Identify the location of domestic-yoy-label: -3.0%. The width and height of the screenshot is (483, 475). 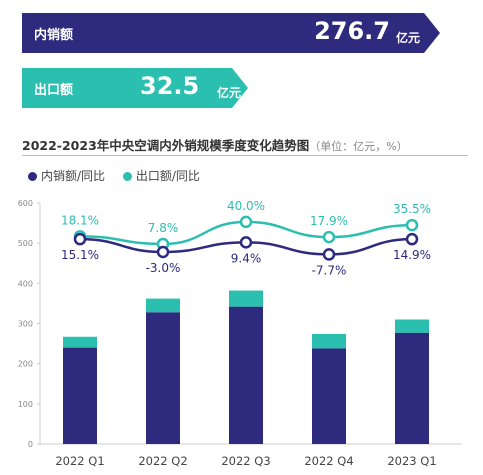
(163, 268).